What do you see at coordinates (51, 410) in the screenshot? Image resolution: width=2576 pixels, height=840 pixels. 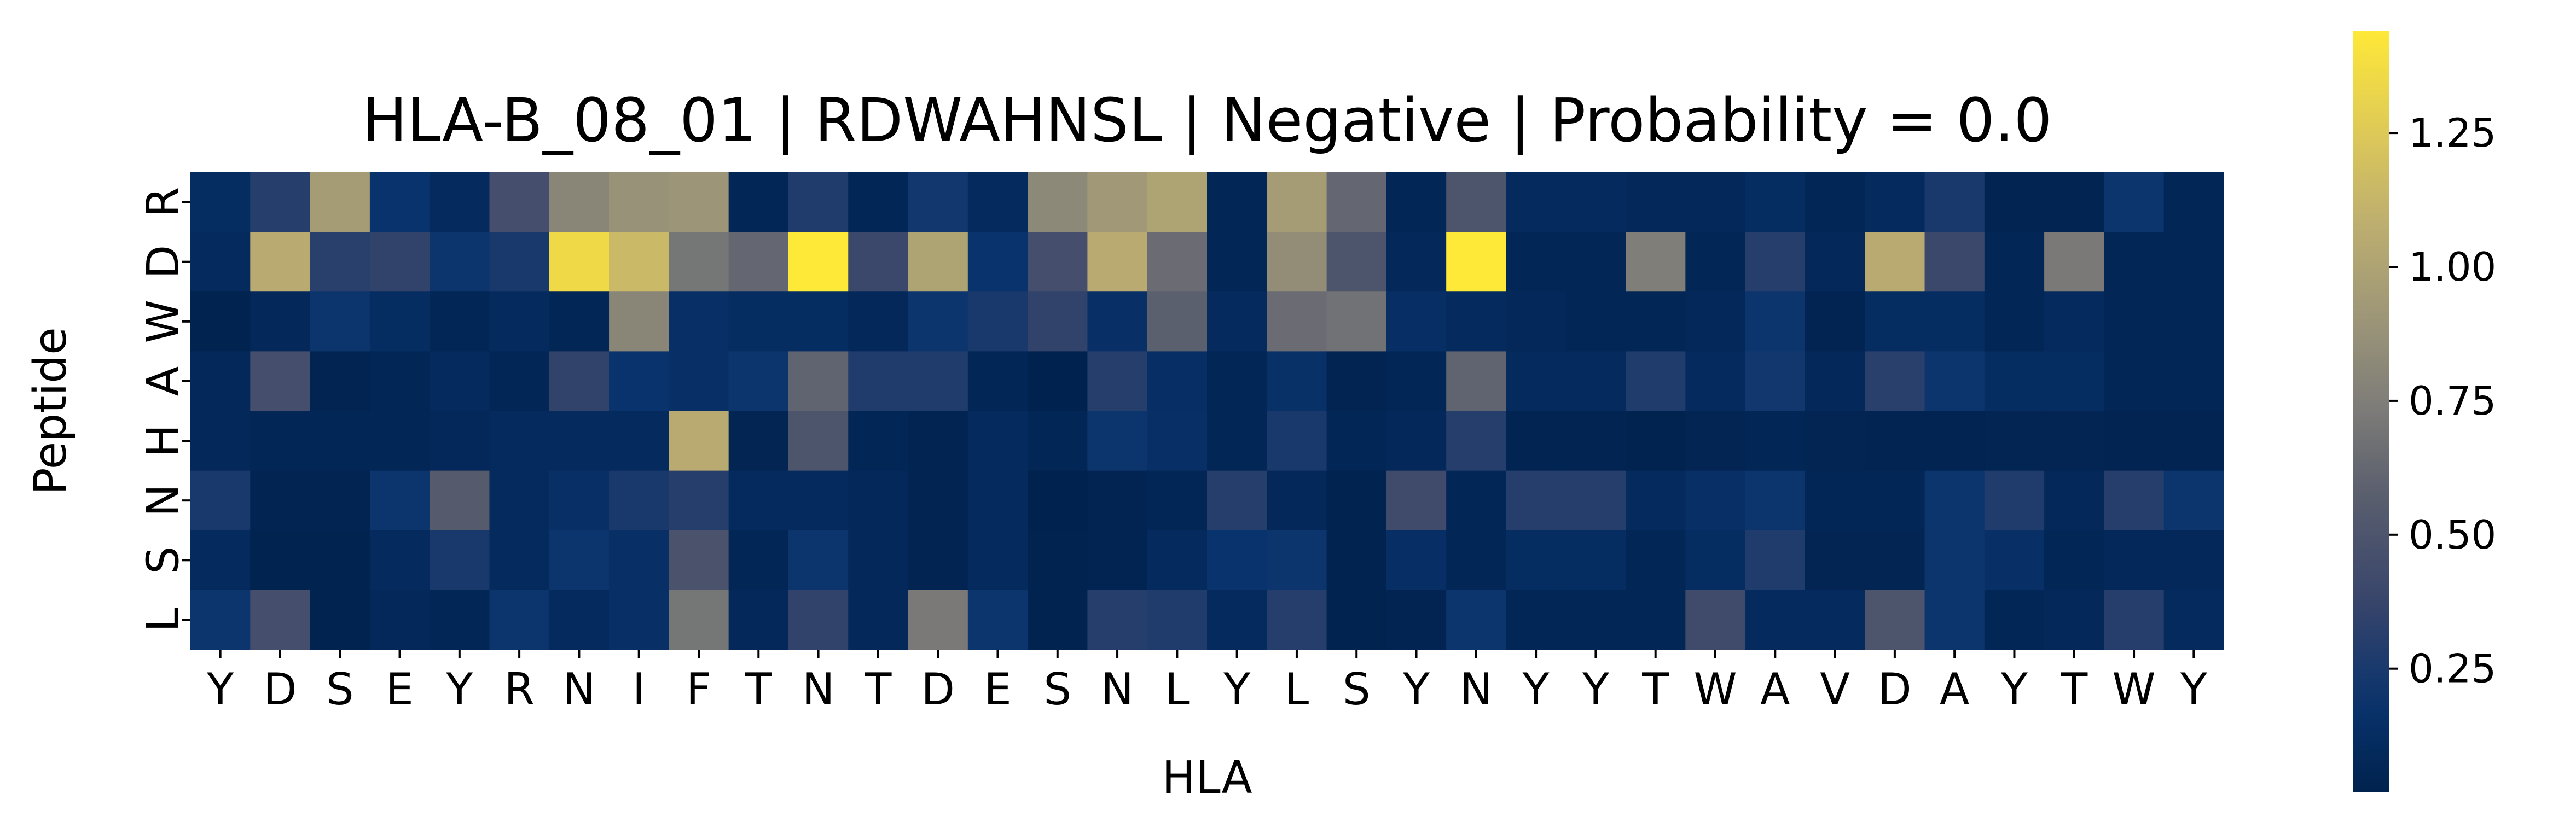 I see `y-axis-label: Peptide` at bounding box center [51, 410].